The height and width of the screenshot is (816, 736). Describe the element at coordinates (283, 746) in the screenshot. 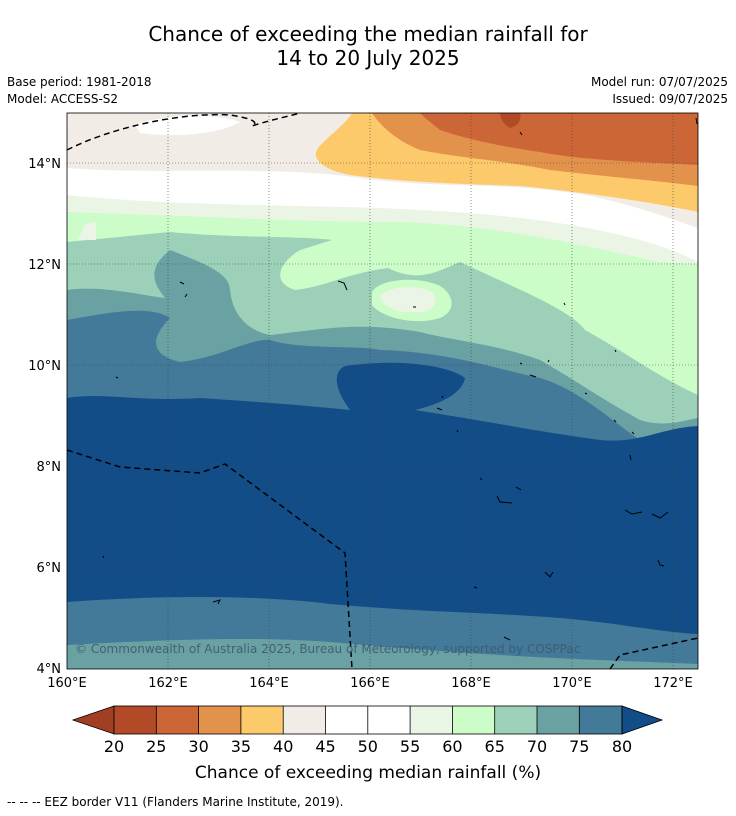

I see `colorbar-tick: 40` at that location.